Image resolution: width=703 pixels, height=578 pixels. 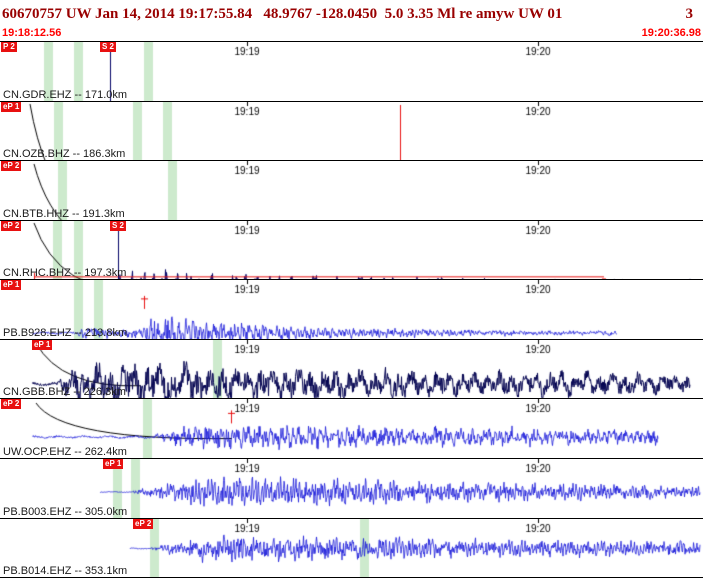 What do you see at coordinates (671, 33) in the screenshot?
I see `window-end-time: 19:20:36.98` at bounding box center [671, 33].